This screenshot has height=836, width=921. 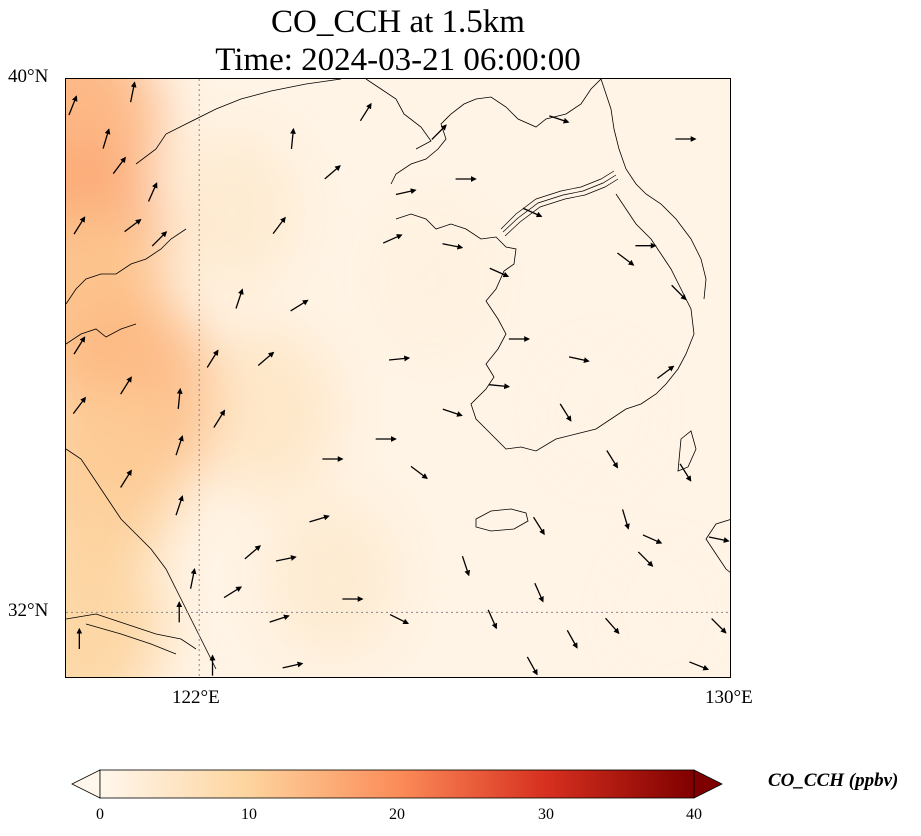 What do you see at coordinates (398, 22) in the screenshot?
I see `map-title: CO_CCH at 1.5km` at bounding box center [398, 22].